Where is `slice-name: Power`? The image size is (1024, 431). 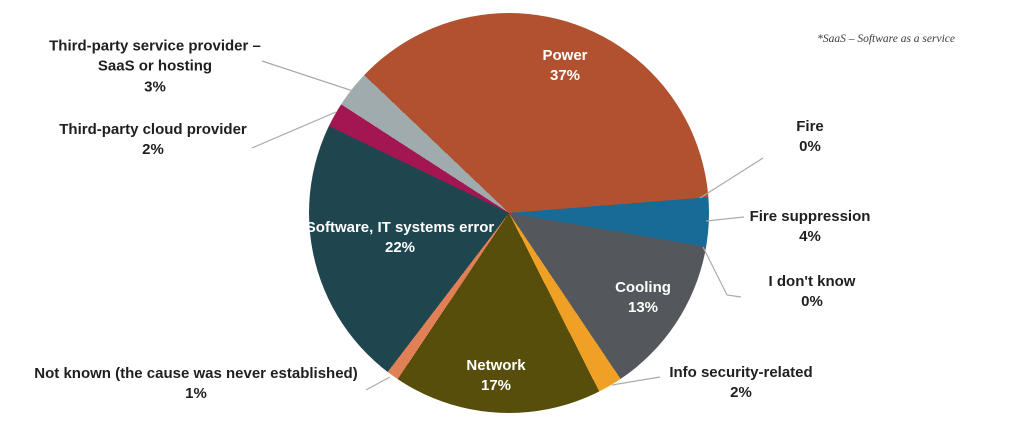 slice-name: Power is located at coordinates (565, 55).